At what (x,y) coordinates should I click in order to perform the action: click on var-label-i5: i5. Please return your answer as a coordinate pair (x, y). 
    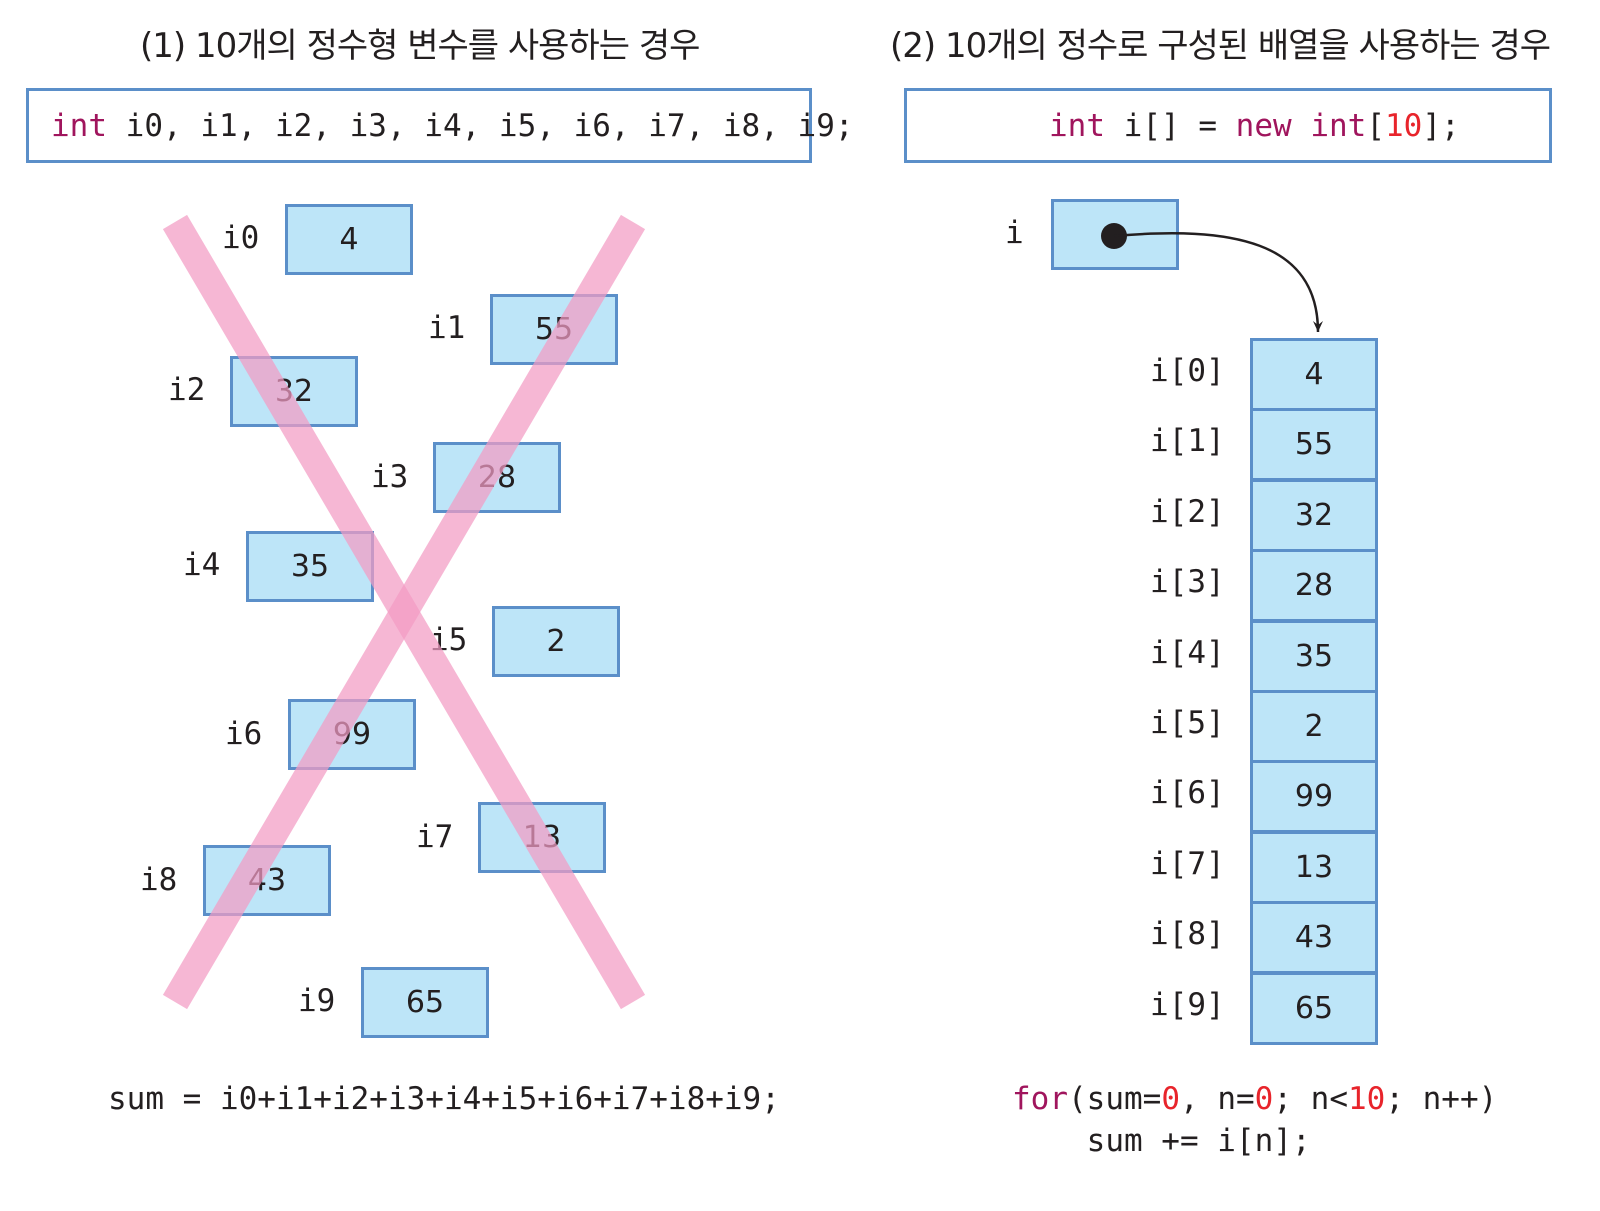
    Looking at the image, I should click on (449, 640).